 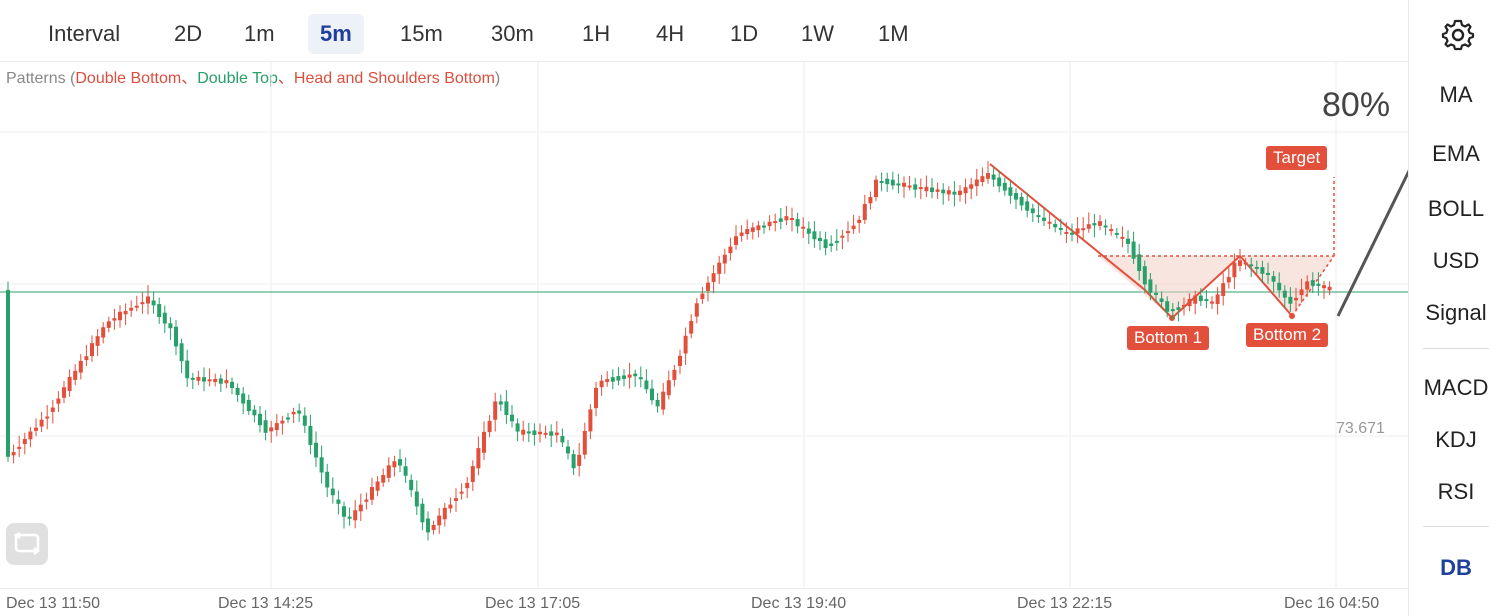 What do you see at coordinates (259, 33) in the screenshot?
I see `interval-1m: 1m` at bounding box center [259, 33].